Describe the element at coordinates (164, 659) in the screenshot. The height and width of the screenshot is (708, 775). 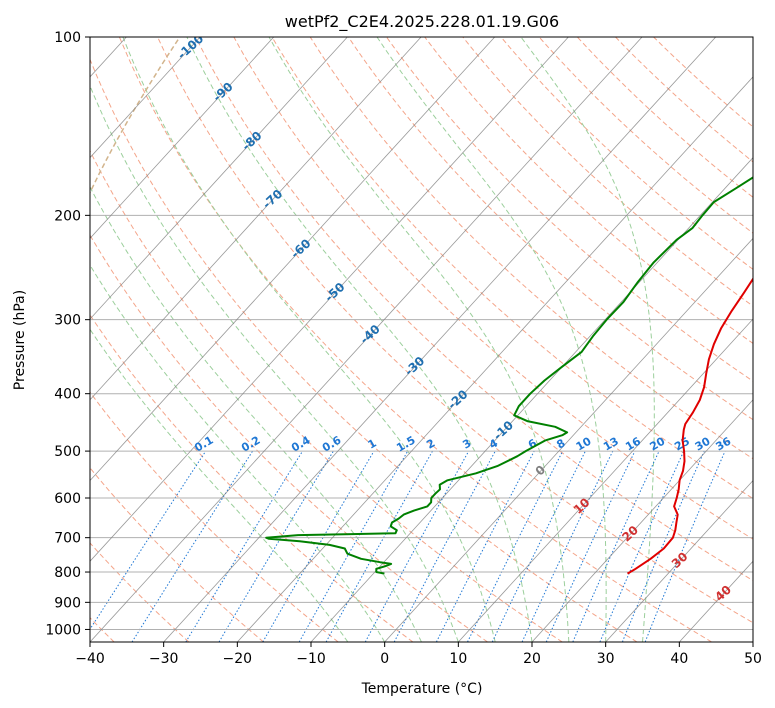
I see `x-tick-label: −30` at that location.